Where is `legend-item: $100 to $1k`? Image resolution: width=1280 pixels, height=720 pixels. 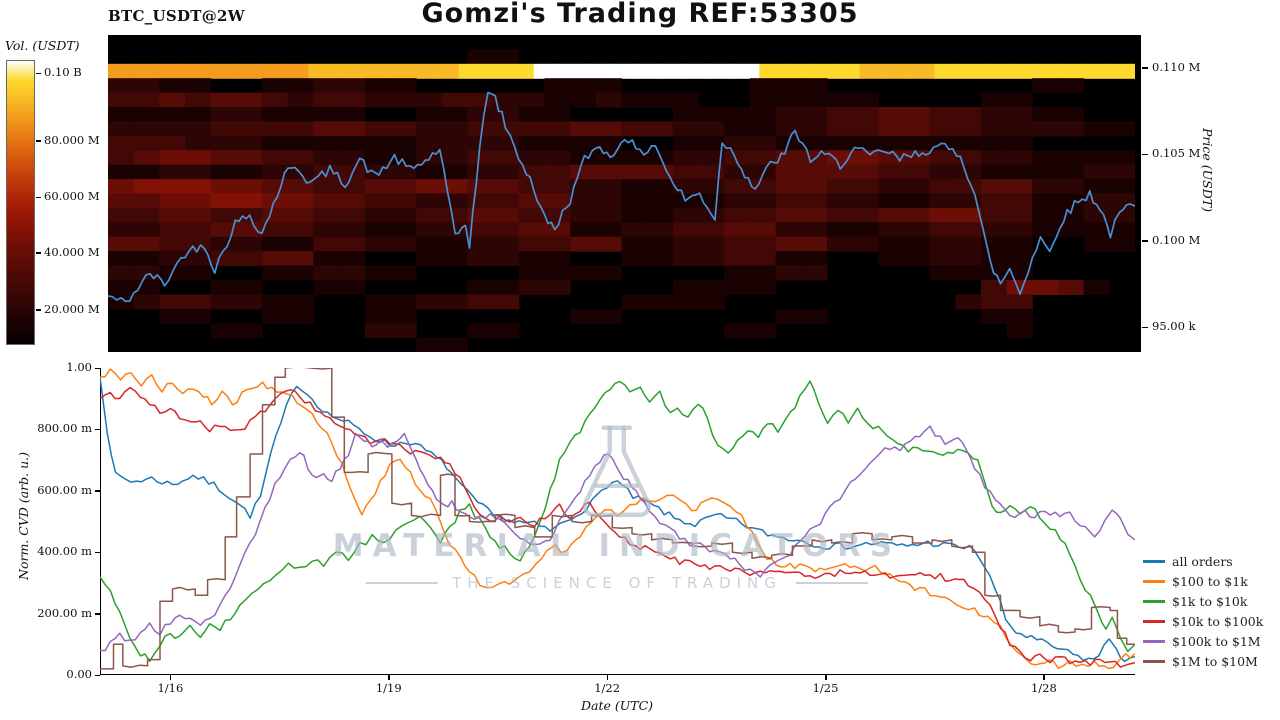
legend-item: $100 to $1k is located at coordinates (1203, 581).